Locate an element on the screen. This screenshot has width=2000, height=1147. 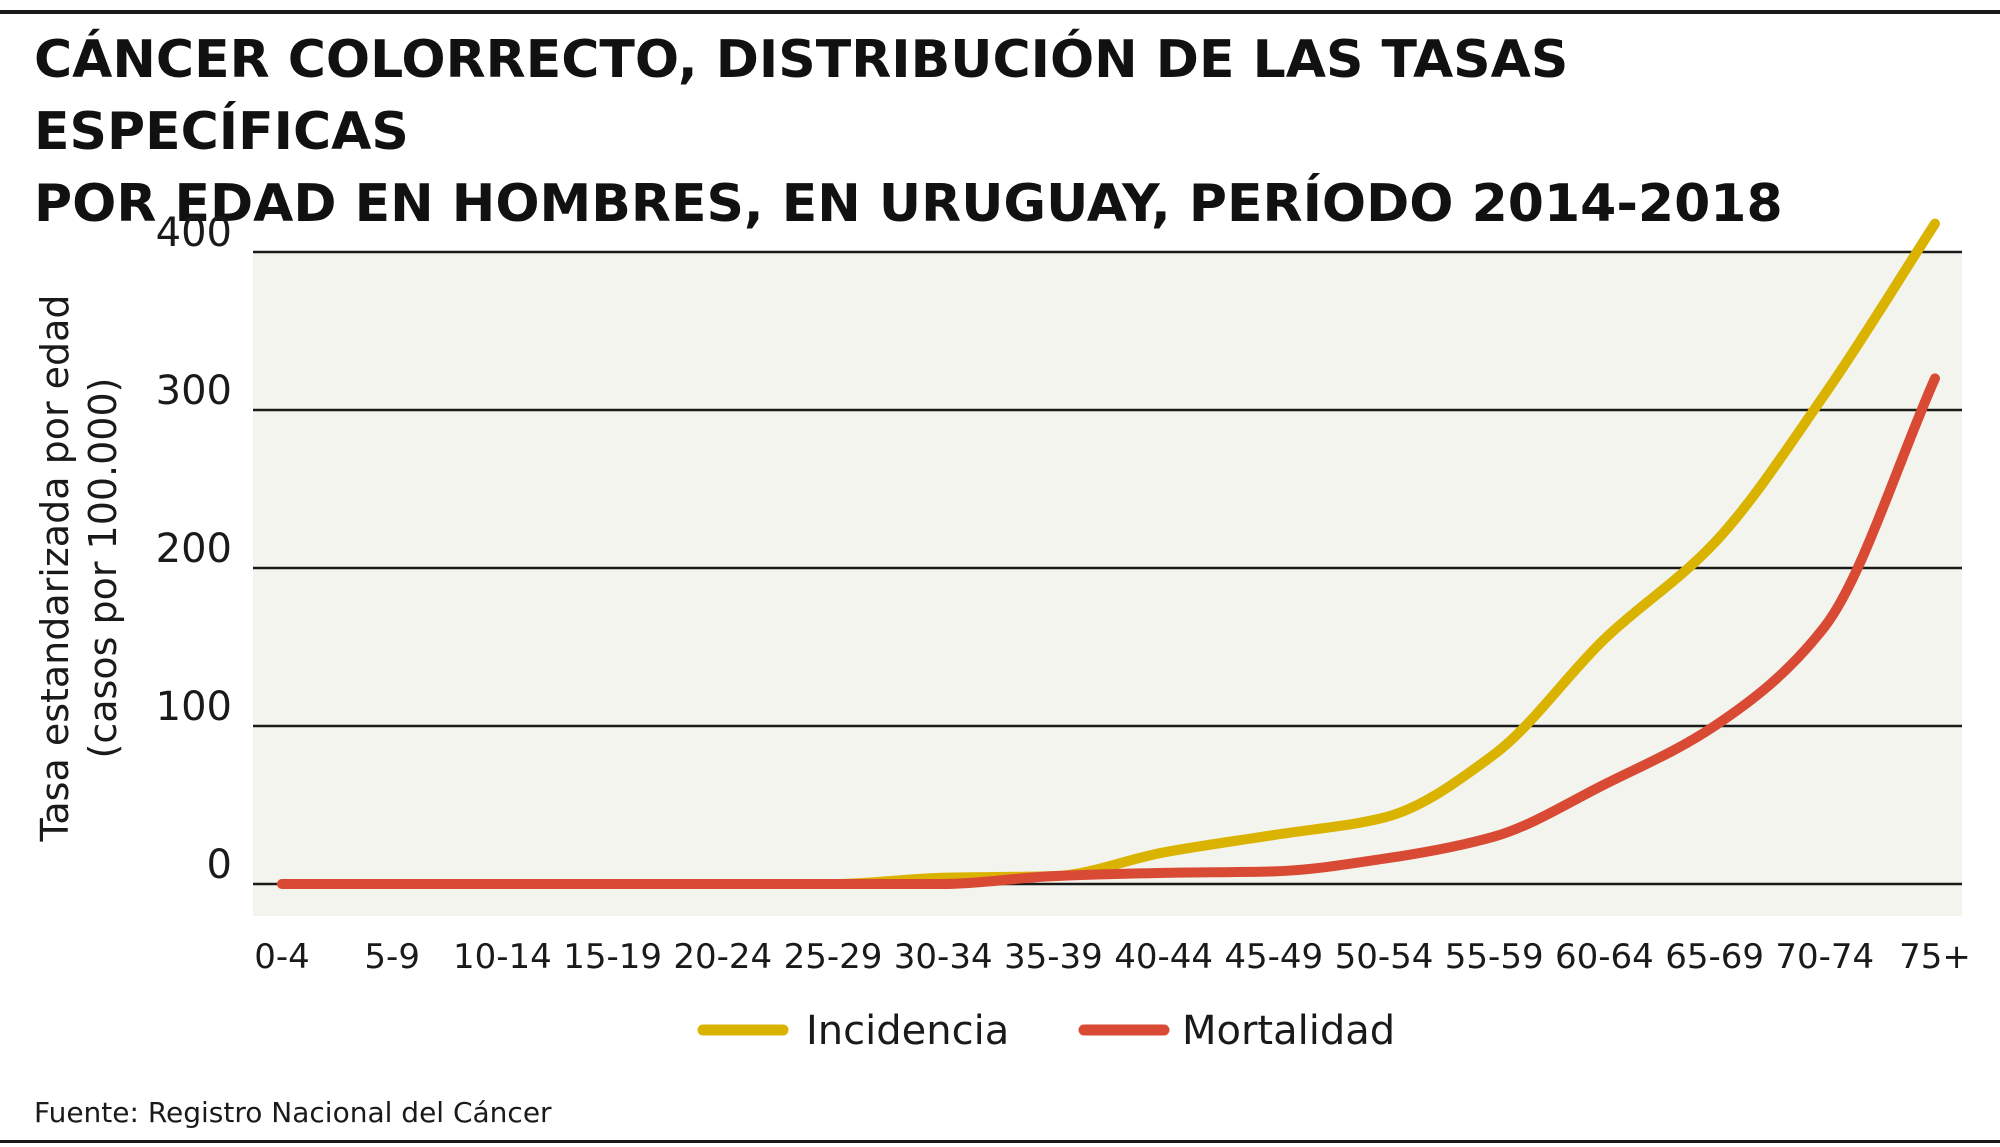
x-tick-label: 10-14 is located at coordinates (502, 957).